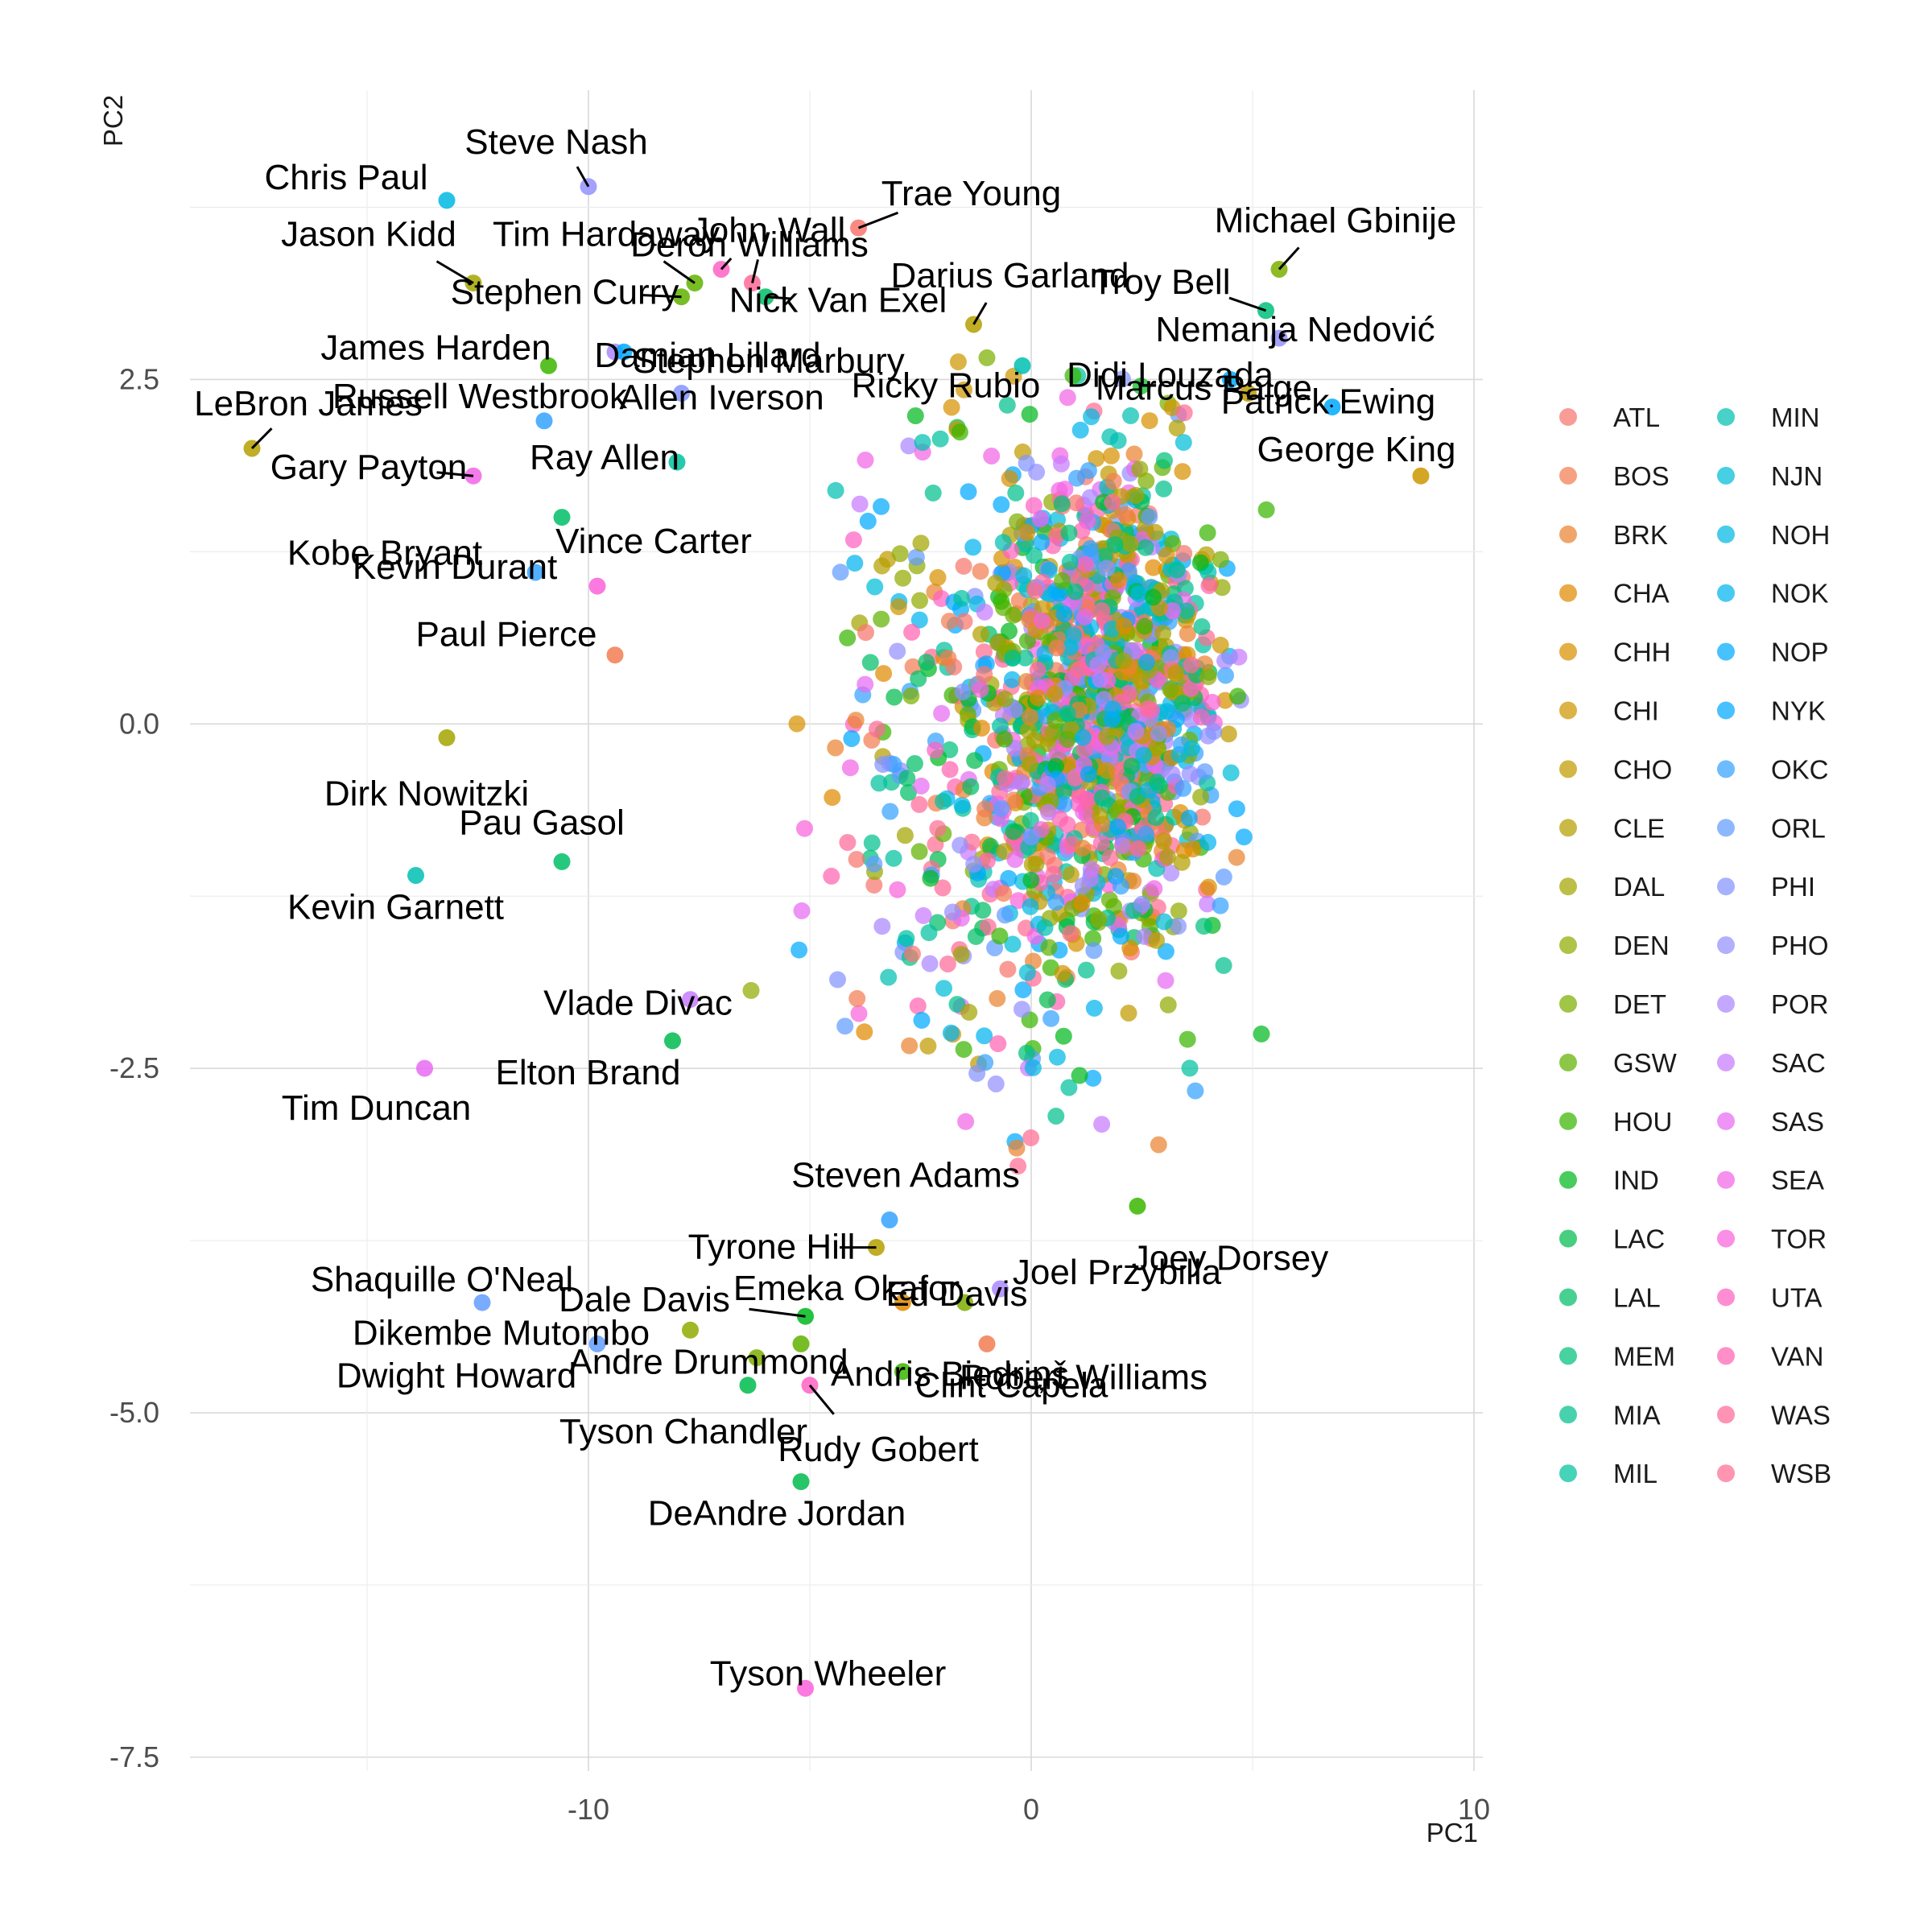 The image size is (1932, 1932). What do you see at coordinates (1798, 711) in the screenshot?
I see `legend-label: NYK` at bounding box center [1798, 711].